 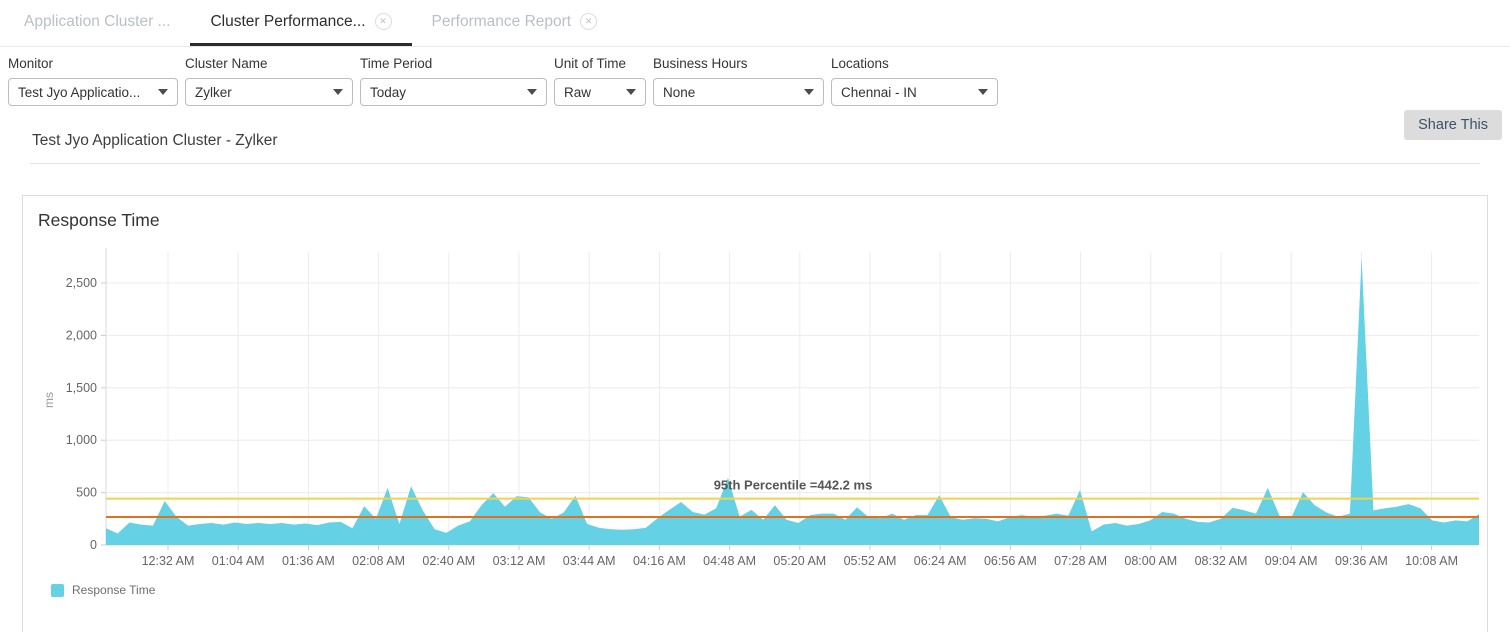 What do you see at coordinates (226, 63) in the screenshot?
I see `filter-label: Cluster Name` at bounding box center [226, 63].